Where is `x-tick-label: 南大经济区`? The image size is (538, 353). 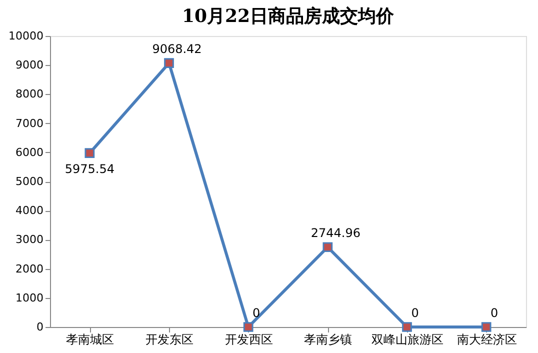
x-tick-label: 南大经济区 is located at coordinates (486, 339).